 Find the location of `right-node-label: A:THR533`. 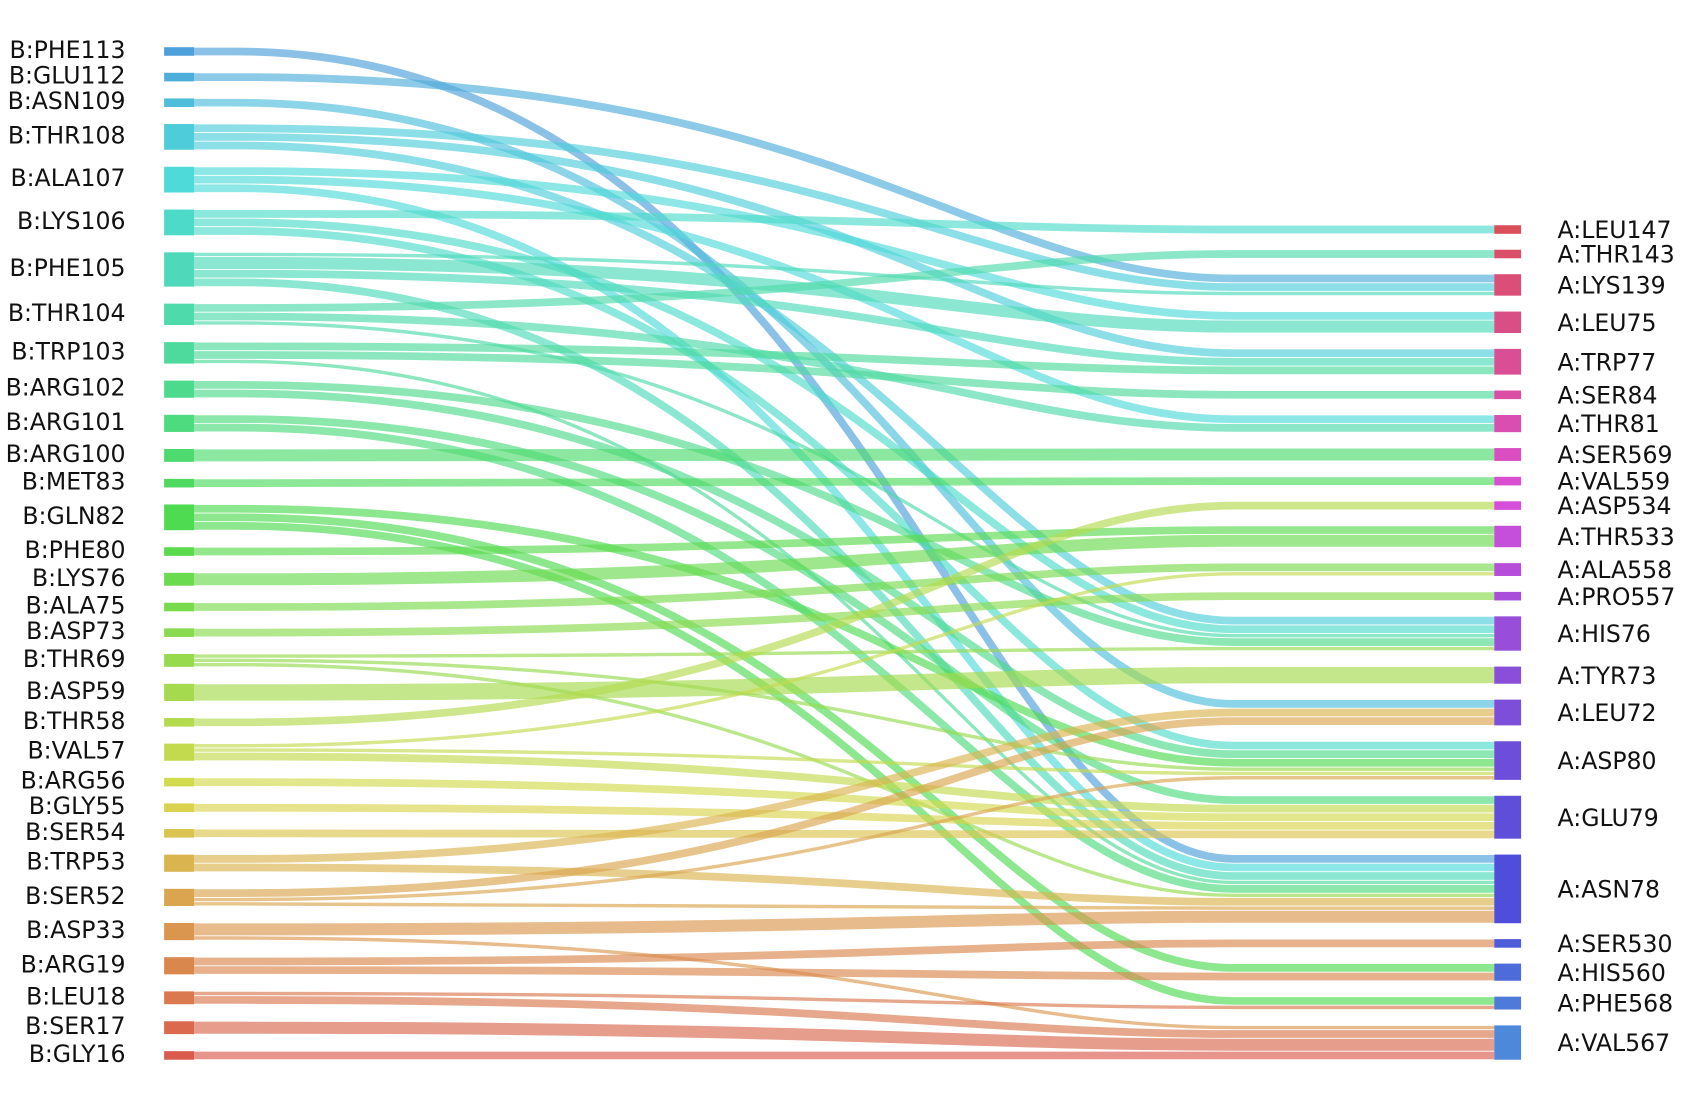

right-node-label: A:THR533 is located at coordinates (1616, 537).